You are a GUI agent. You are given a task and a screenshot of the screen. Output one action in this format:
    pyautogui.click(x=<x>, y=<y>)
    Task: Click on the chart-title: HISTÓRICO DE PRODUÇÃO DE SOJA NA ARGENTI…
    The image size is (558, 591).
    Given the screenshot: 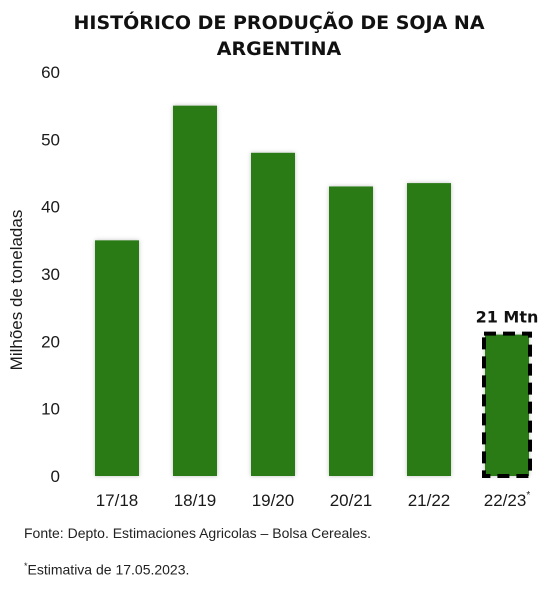 What is the action you would take?
    pyautogui.click(x=279, y=36)
    